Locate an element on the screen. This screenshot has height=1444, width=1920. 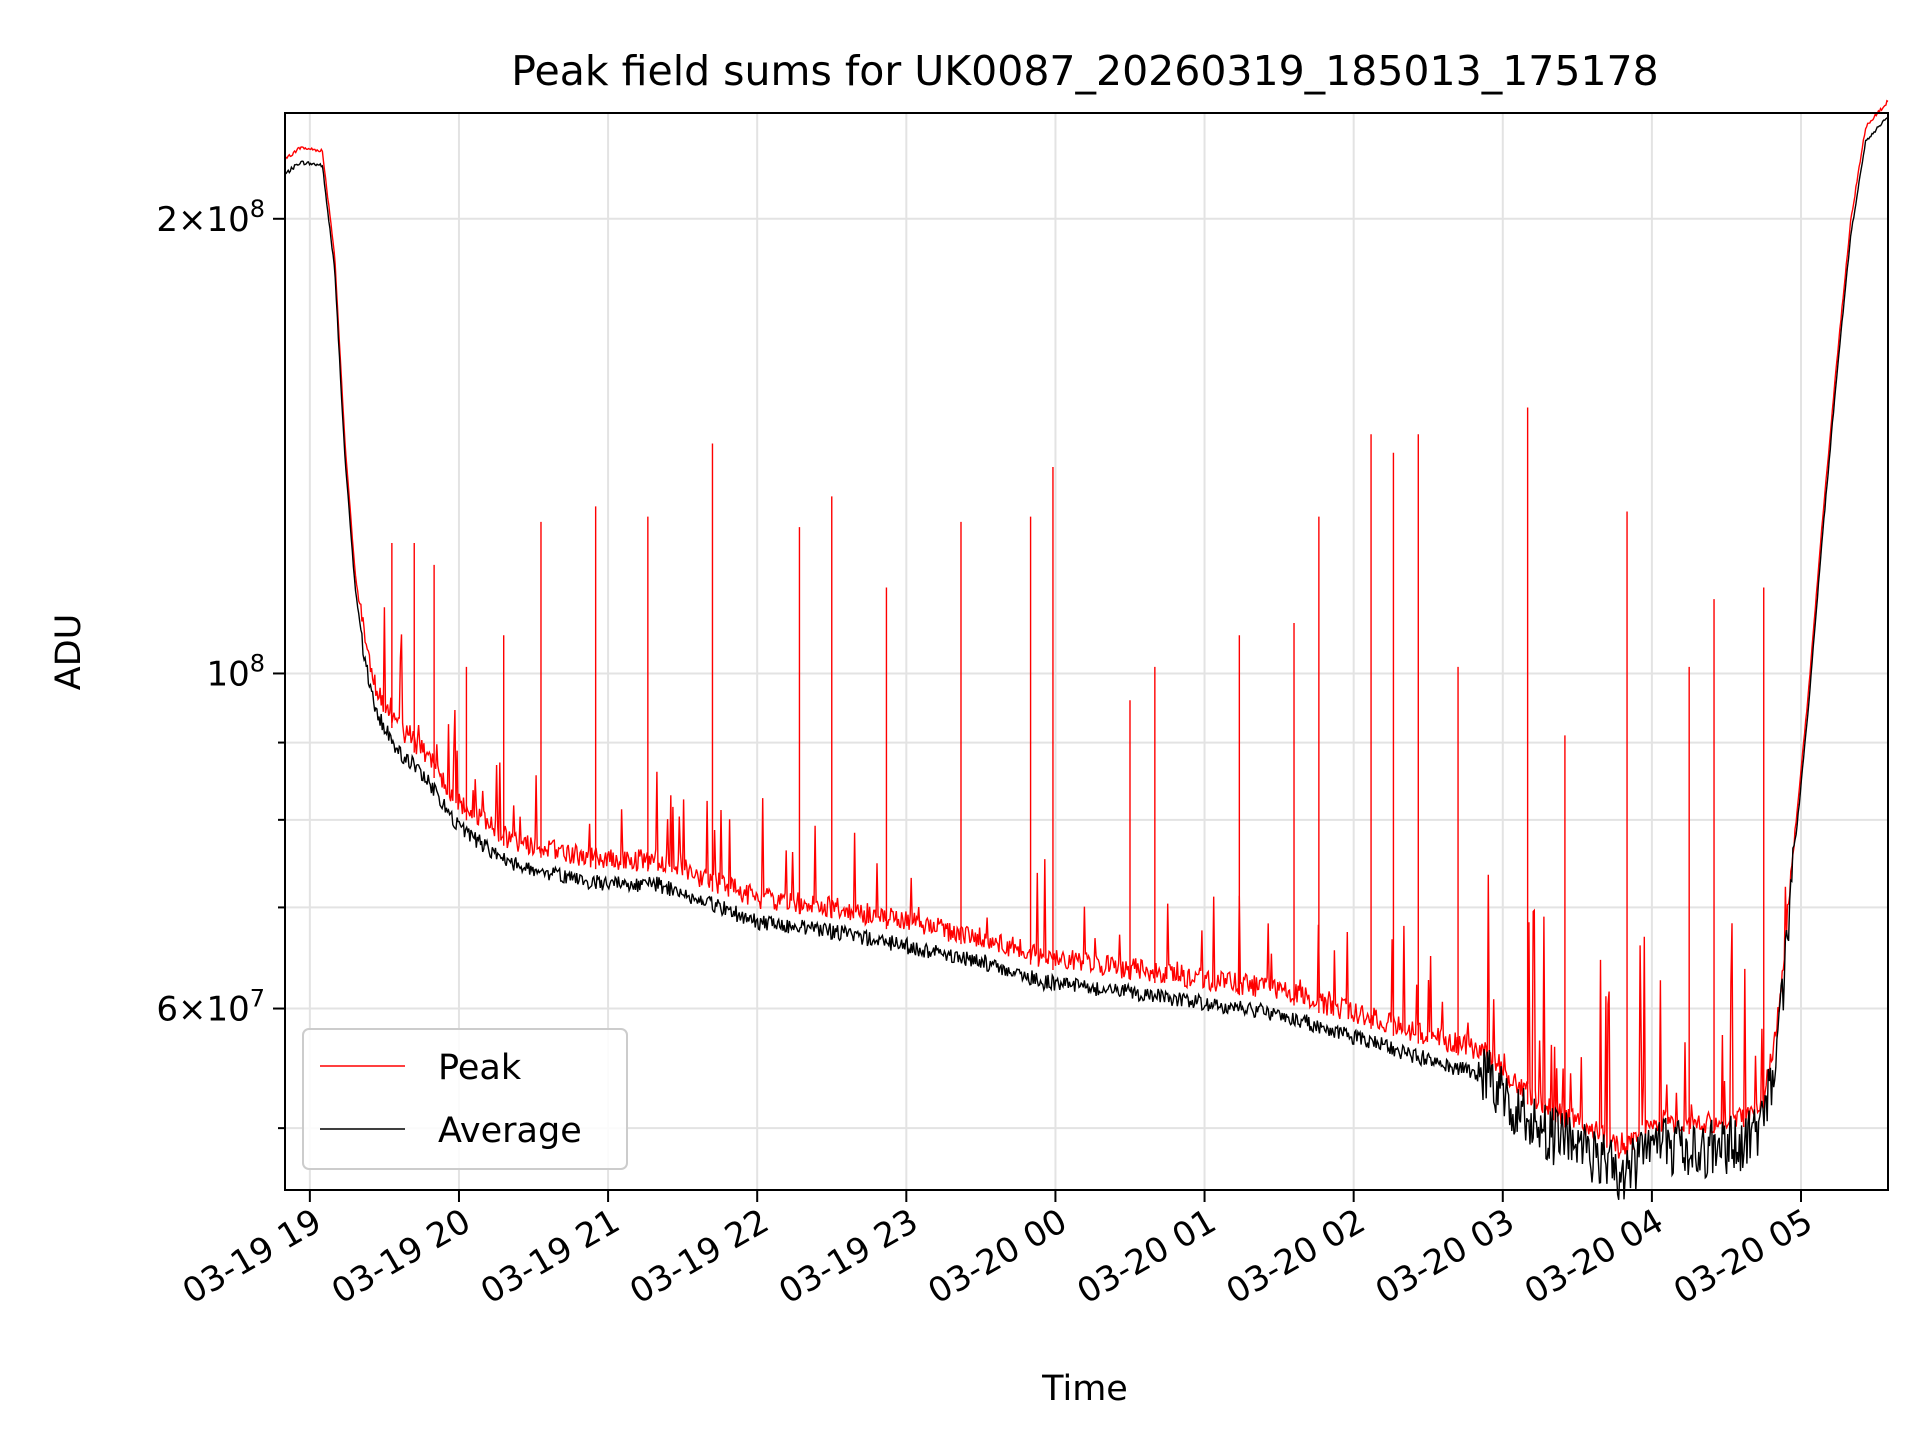
legend: Peak Average is located at coordinates (465, 1099).